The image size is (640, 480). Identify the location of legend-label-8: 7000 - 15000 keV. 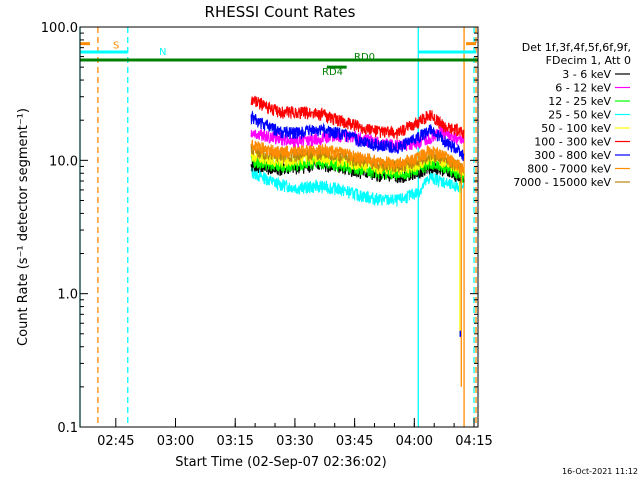
(562, 182).